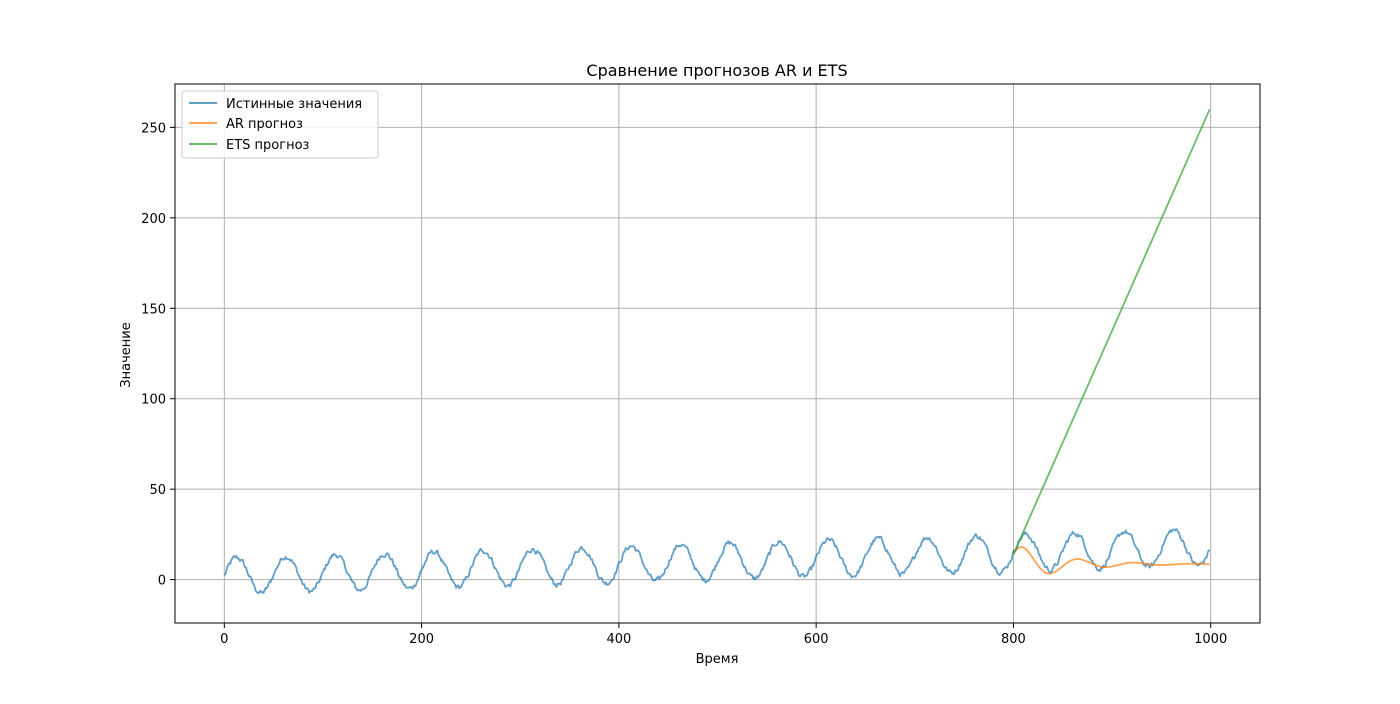 The width and height of the screenshot is (1400, 704). Describe the element at coordinates (158, 355) in the screenshot. I see `y-axis-ticks: 0 50 100 150 200 250` at that location.